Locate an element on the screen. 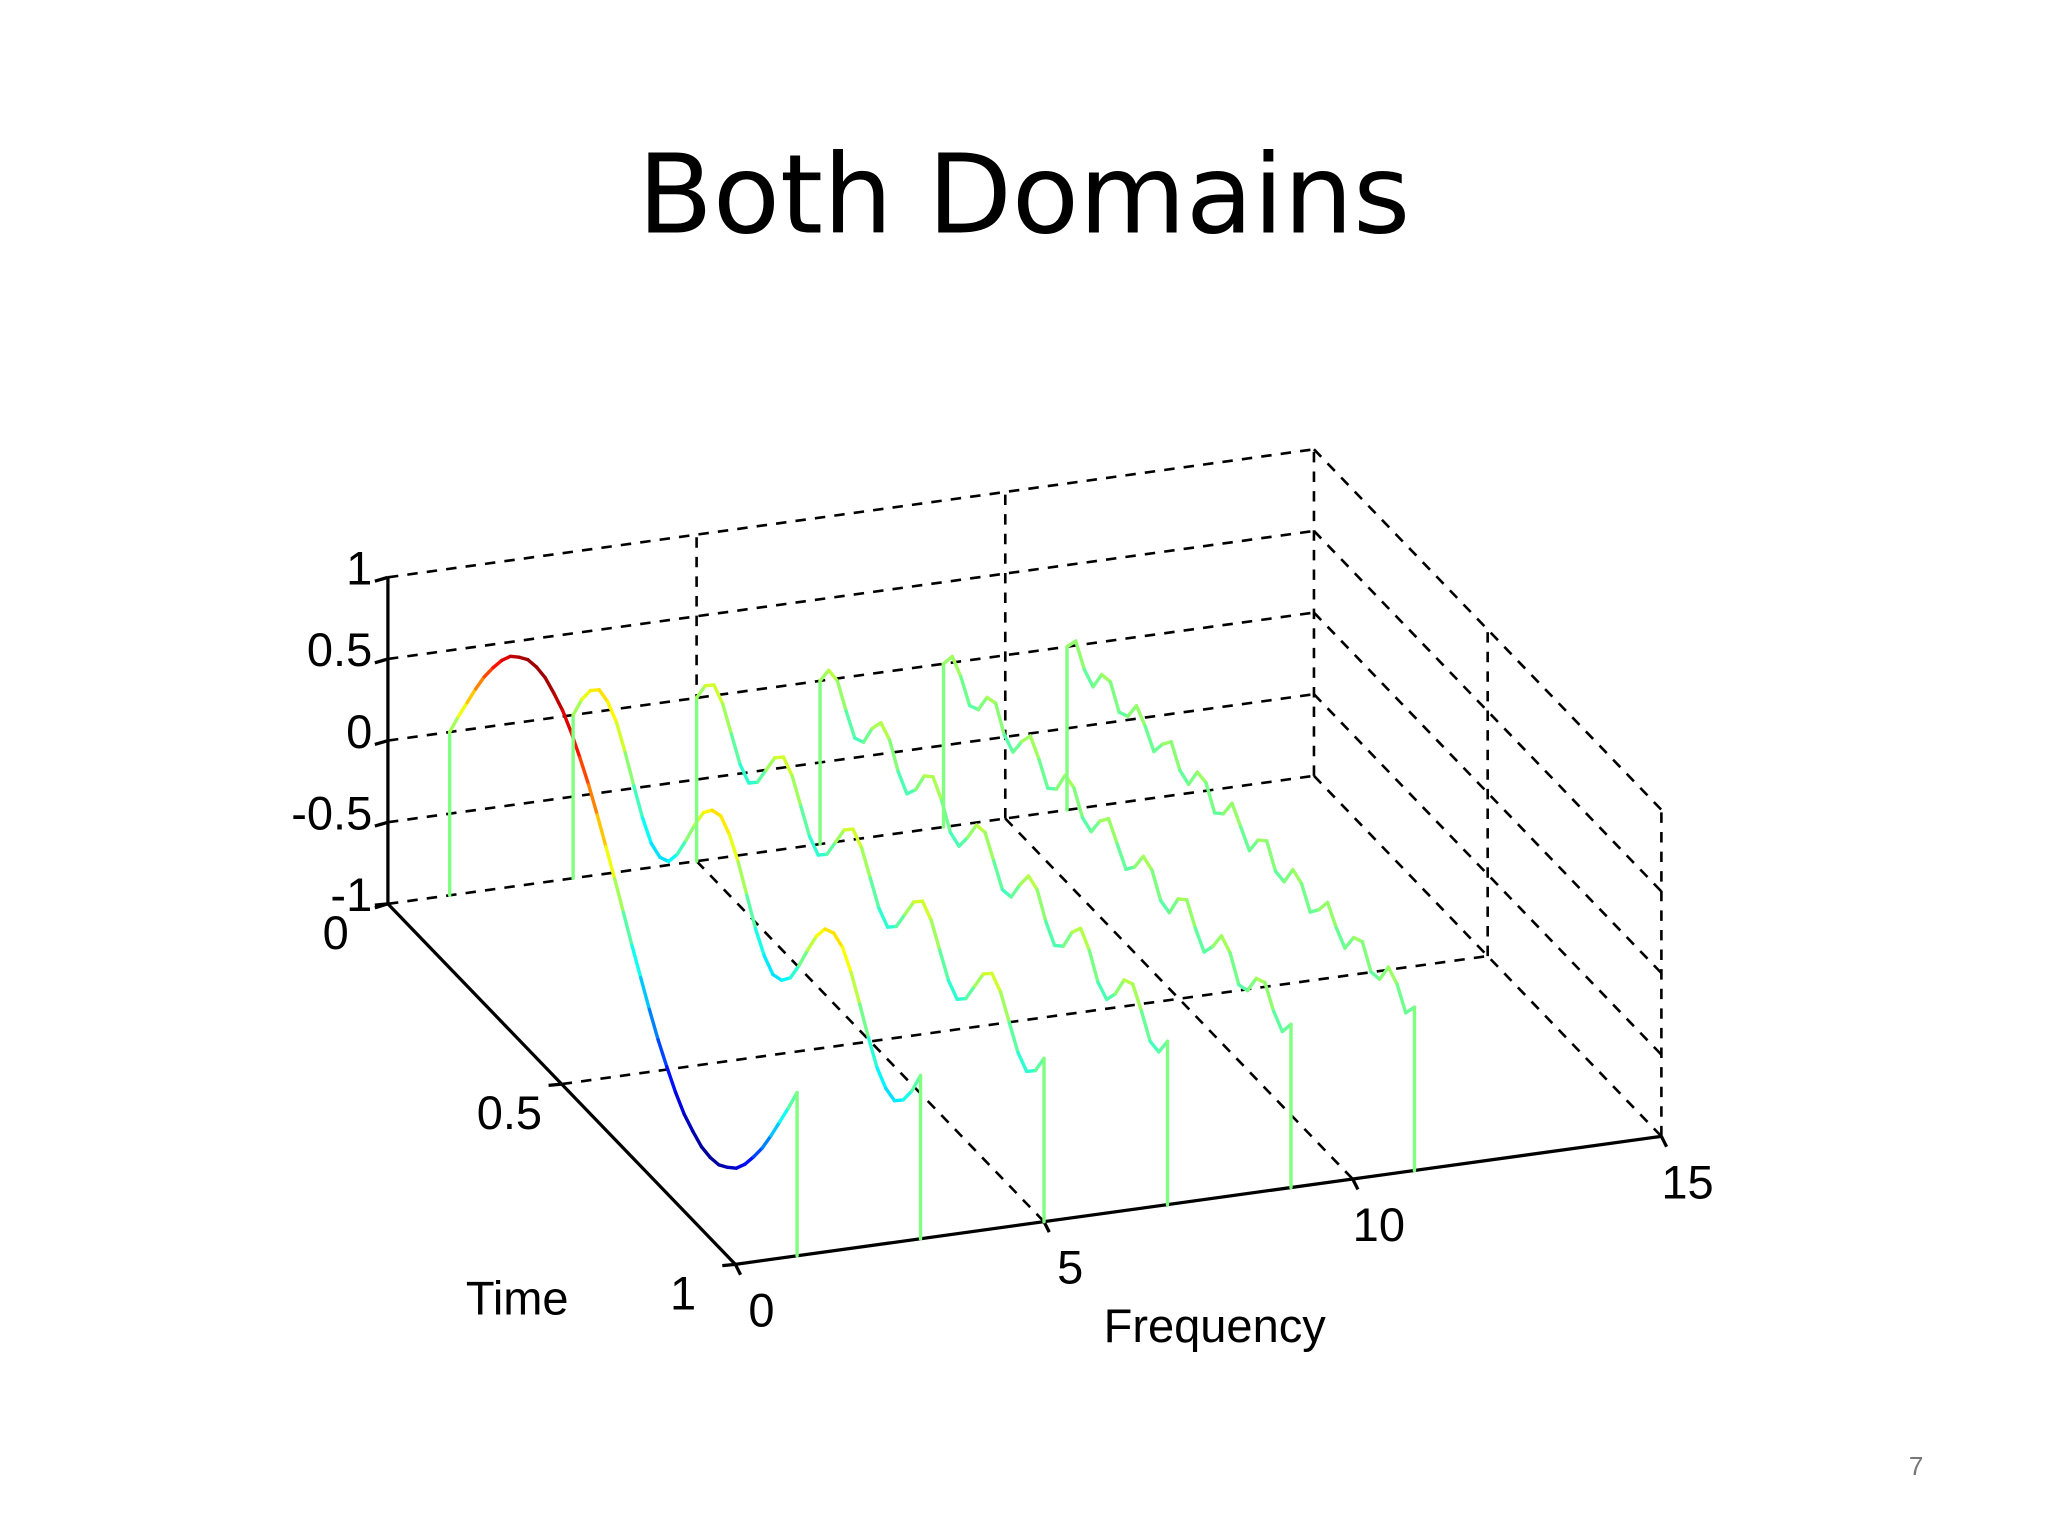 This screenshot has width=2048, height=1536. x-tick-label: 10 is located at coordinates (1379, 1224).